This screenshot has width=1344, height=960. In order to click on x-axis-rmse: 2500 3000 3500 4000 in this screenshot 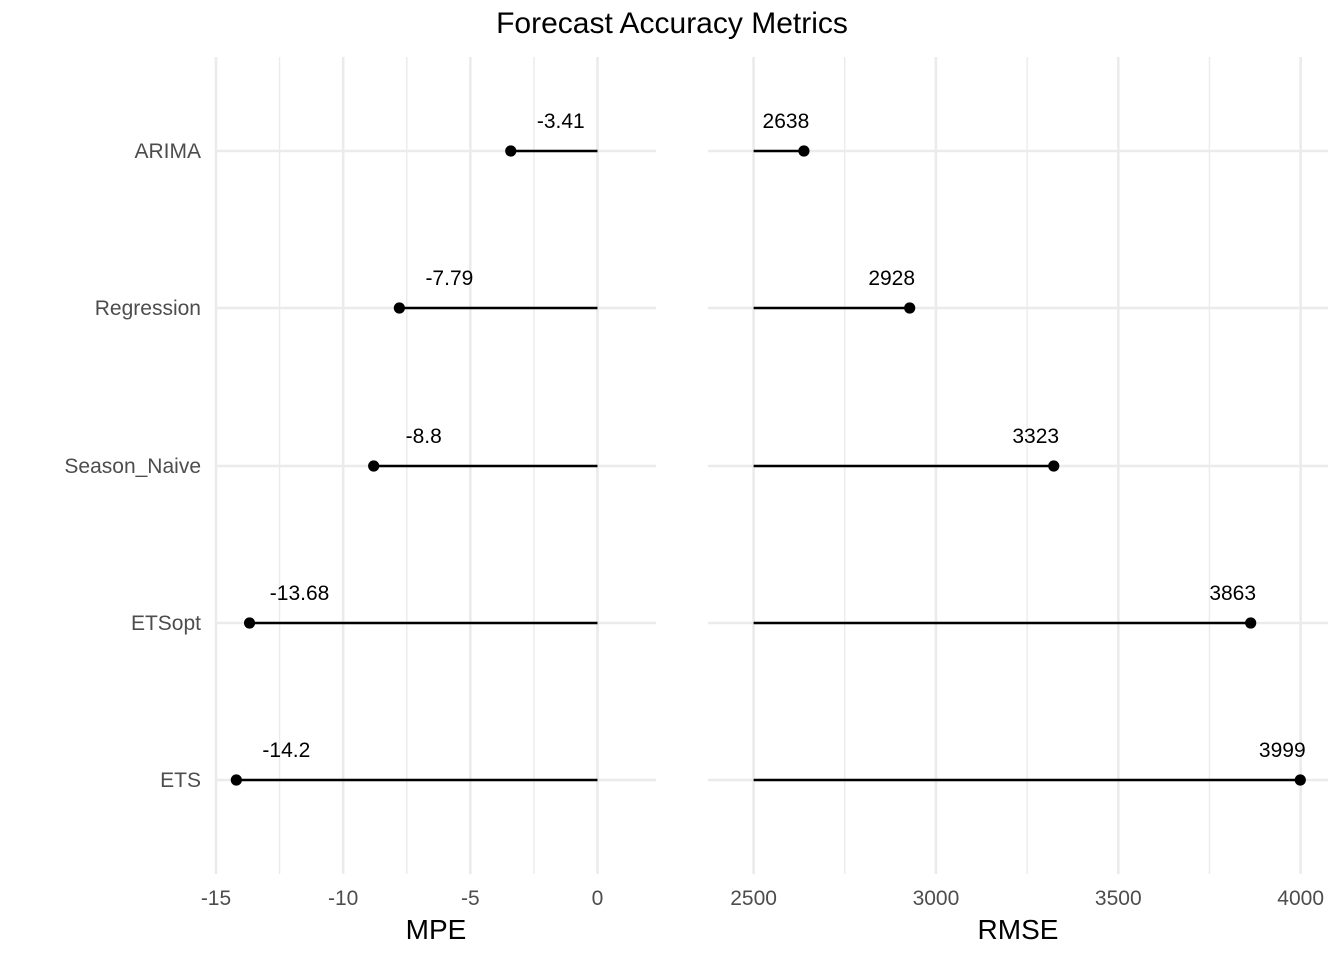, I will do `click(1027, 898)`.